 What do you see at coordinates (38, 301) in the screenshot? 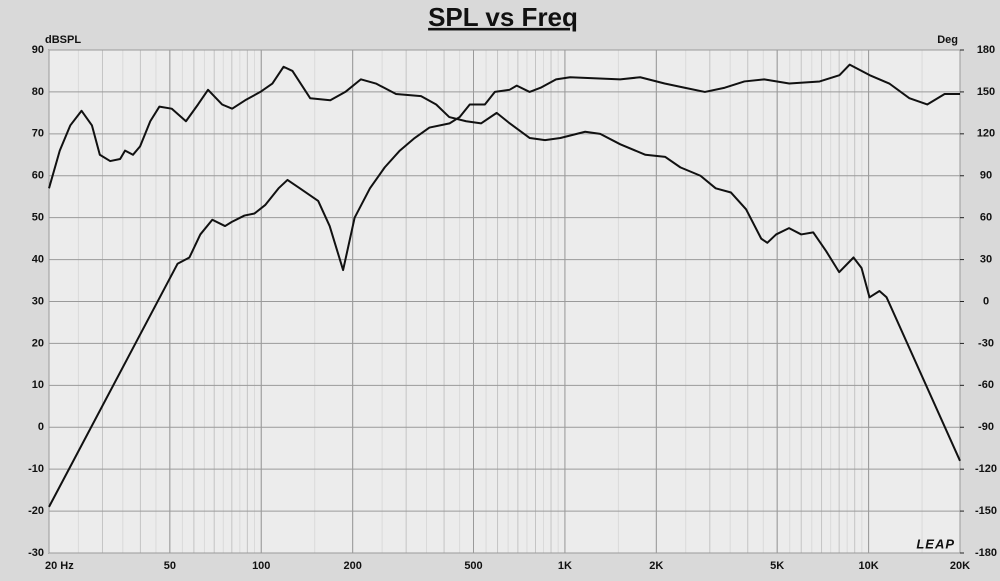
I see `y-tick-label: 30` at bounding box center [38, 301].